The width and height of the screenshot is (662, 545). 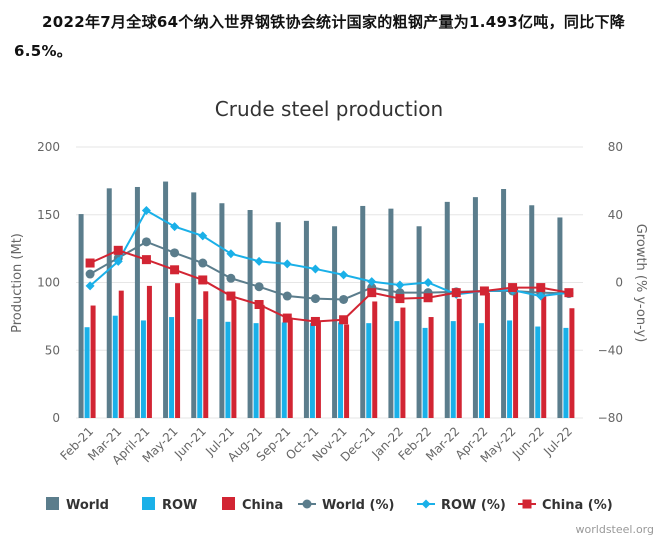 What do you see at coordinates (615, 215) in the screenshot?
I see `right-tick-label: 40` at bounding box center [615, 215].